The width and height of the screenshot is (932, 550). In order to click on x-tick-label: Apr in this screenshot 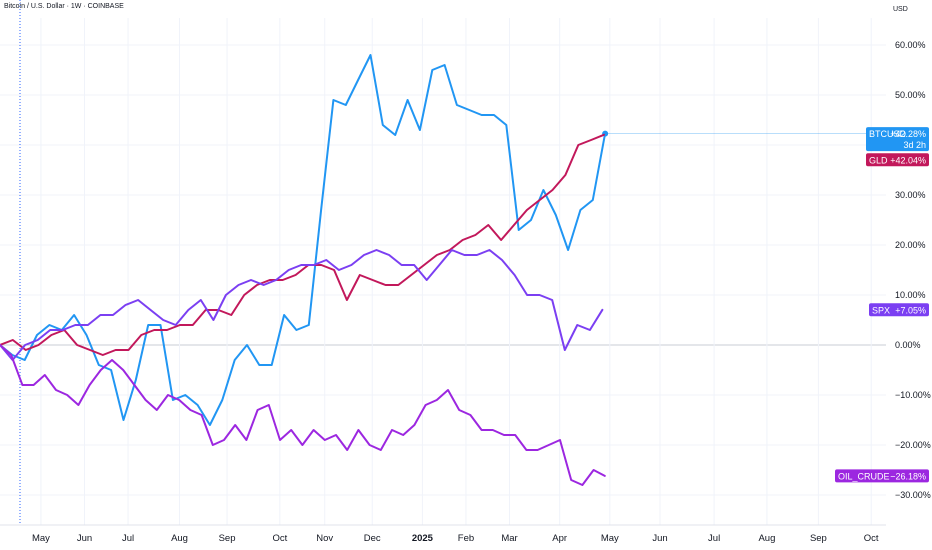, I will do `click(559, 538)`.